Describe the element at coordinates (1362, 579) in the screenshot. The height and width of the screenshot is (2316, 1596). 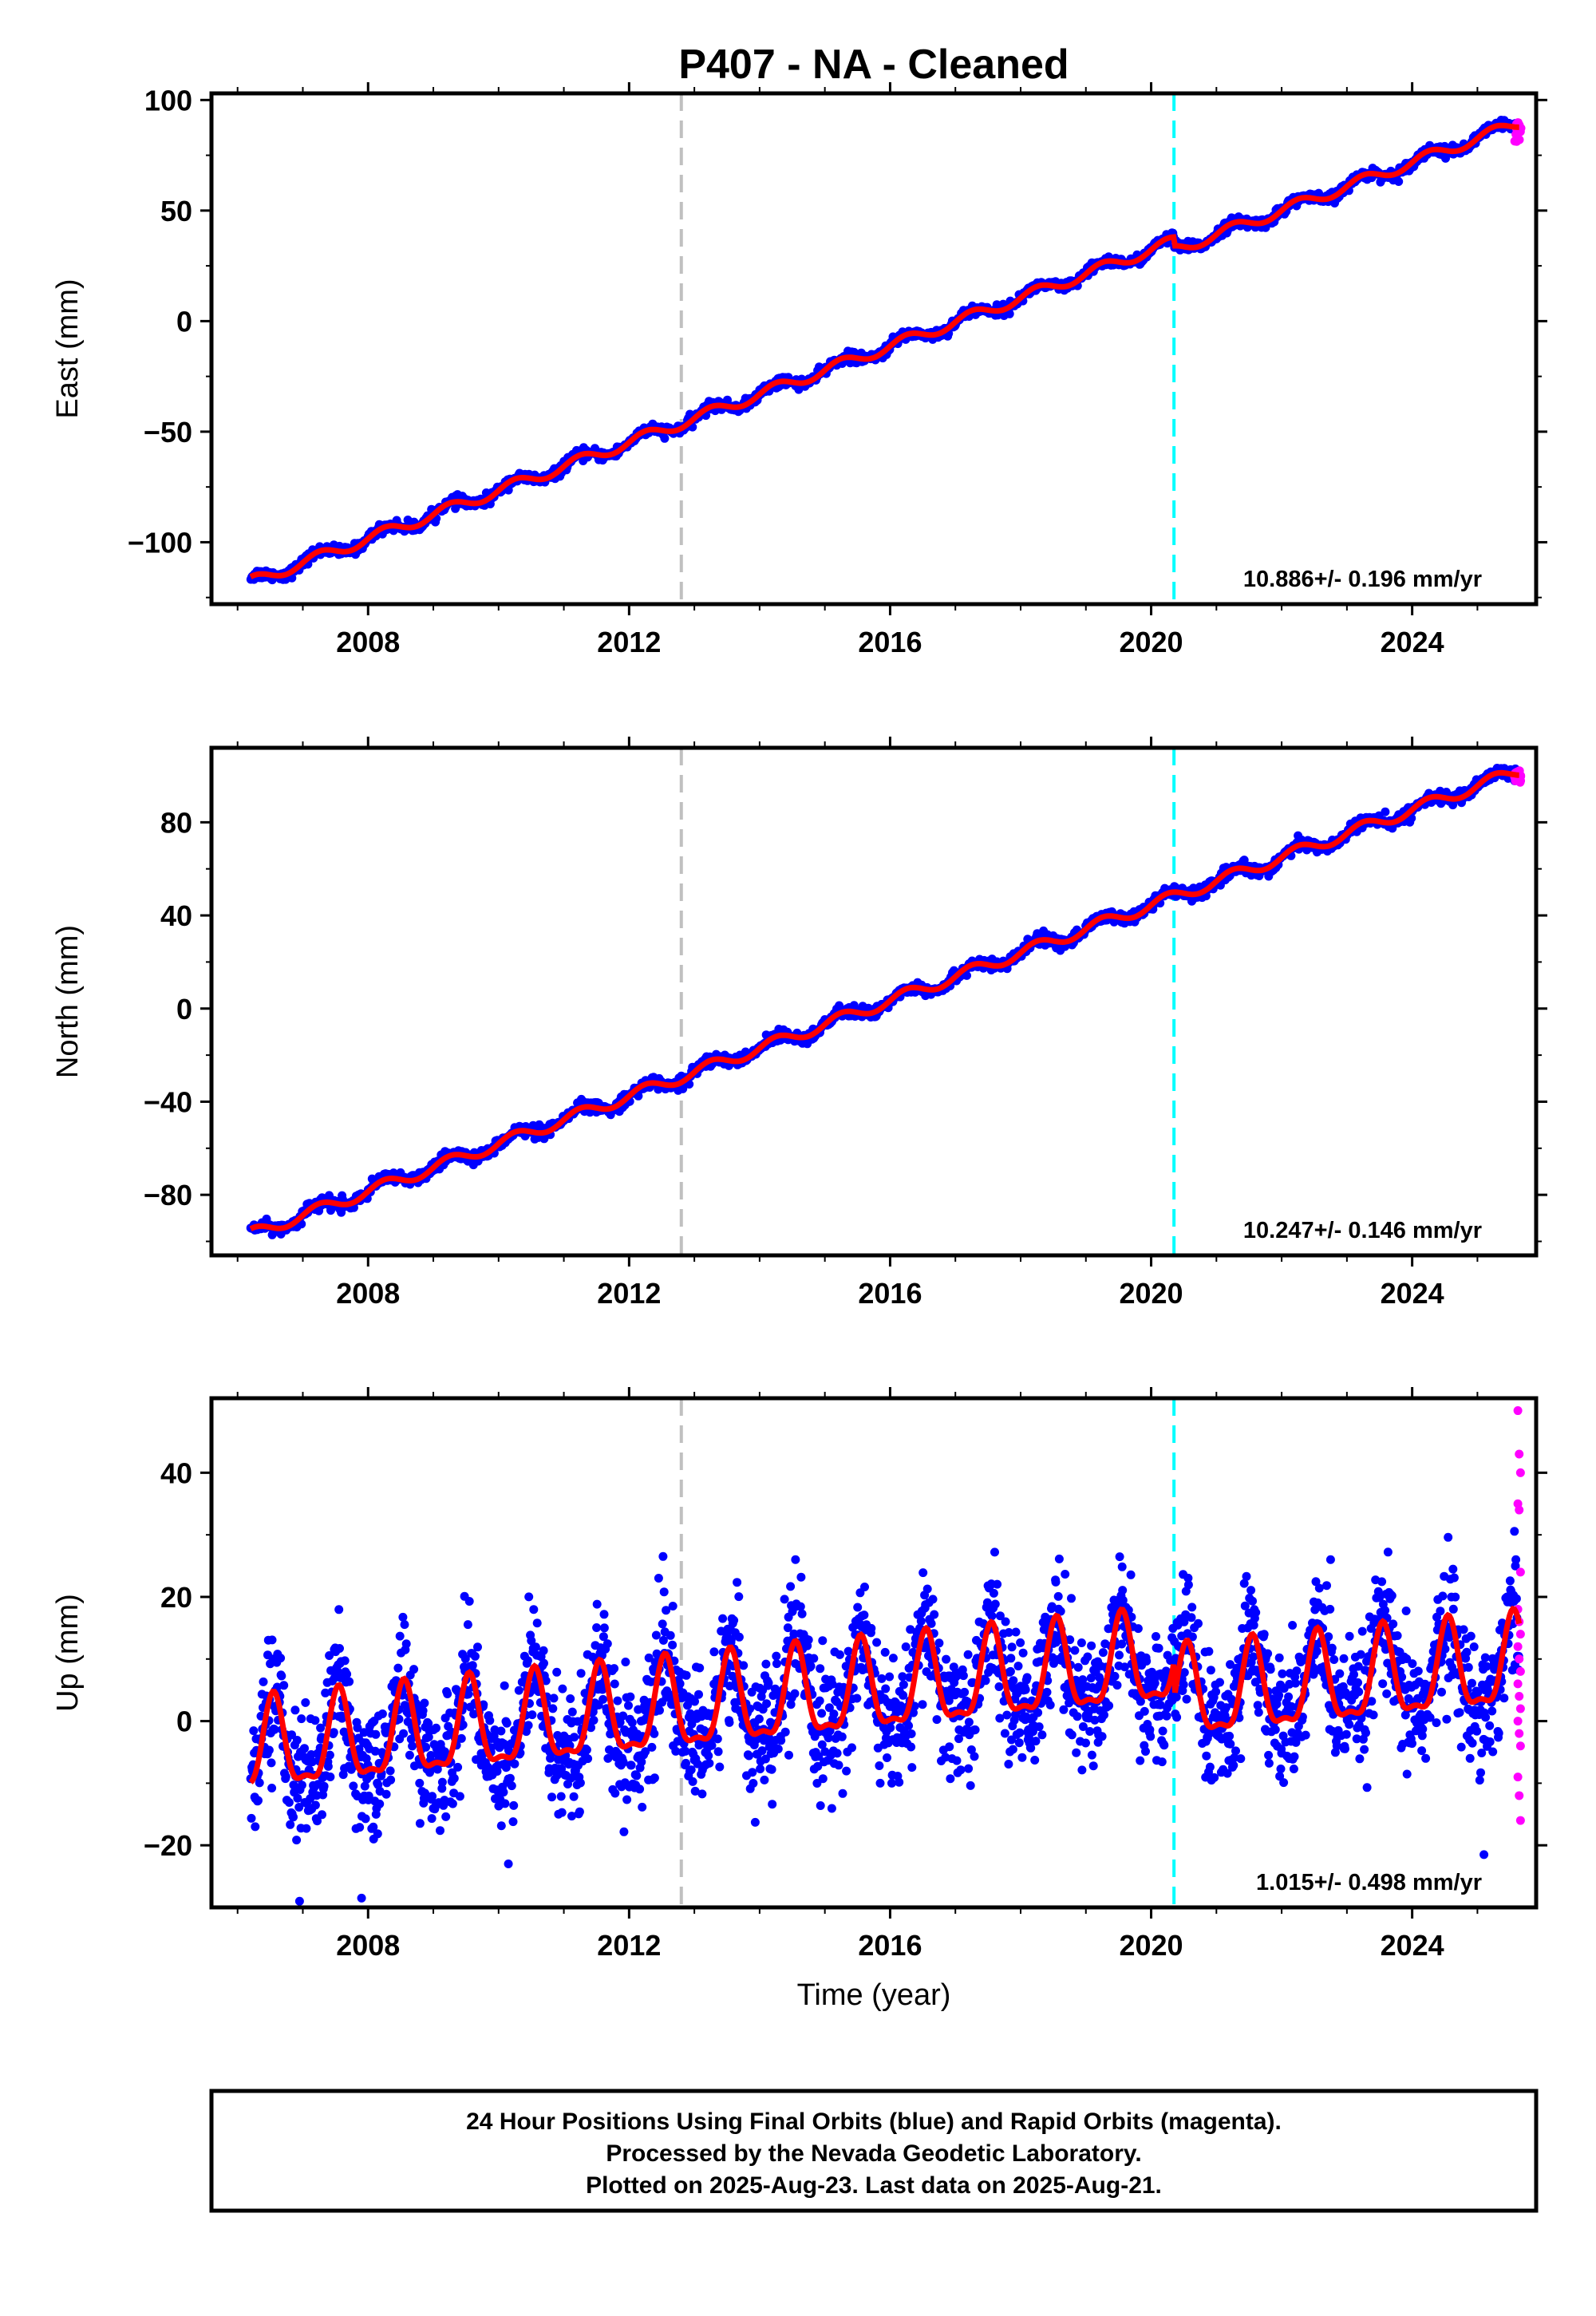
I see `rate-label: 10.886+/- 0.196 mm/yr` at that location.